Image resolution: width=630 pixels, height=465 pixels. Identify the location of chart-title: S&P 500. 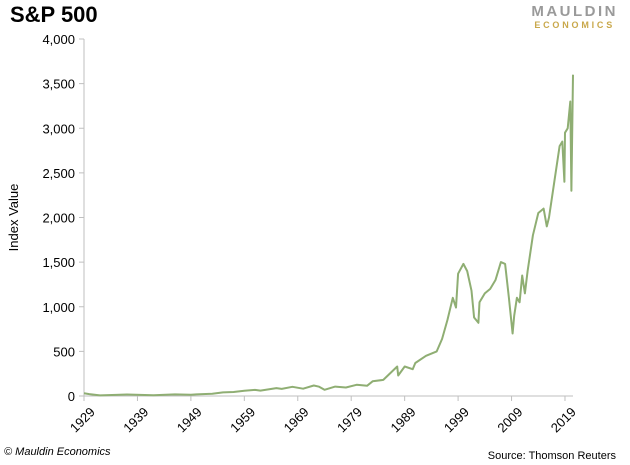
(54, 14).